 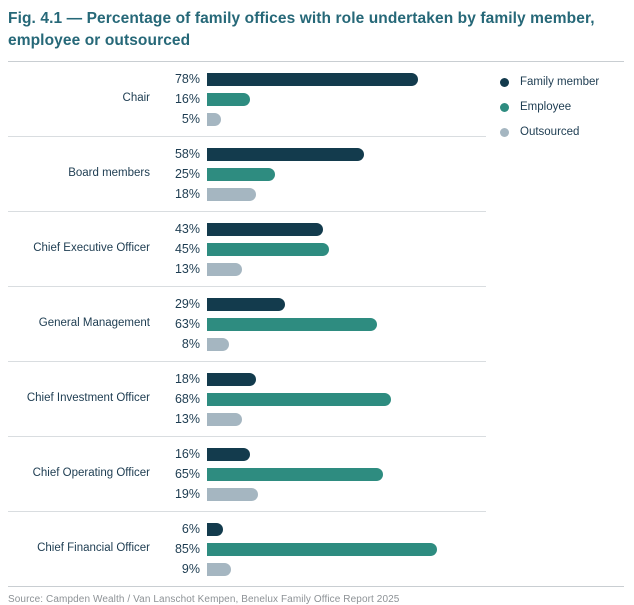 I want to click on value-label: 19%, so click(x=187, y=494).